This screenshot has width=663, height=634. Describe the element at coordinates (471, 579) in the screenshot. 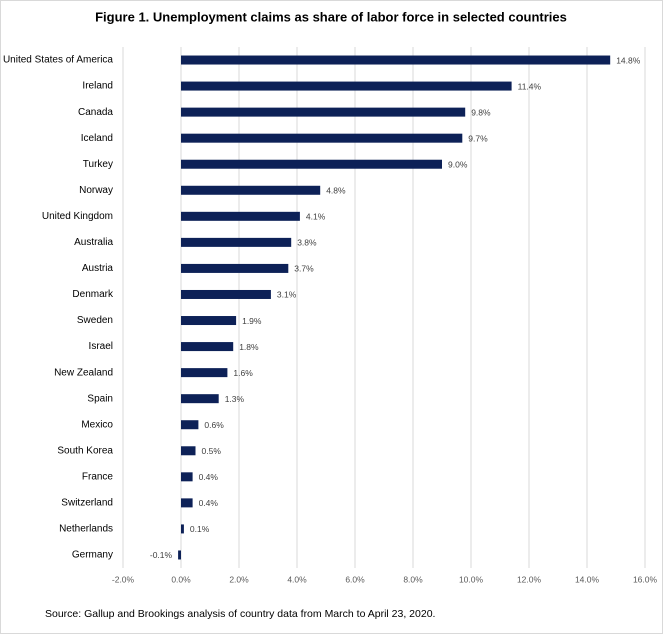

I see `x-tick-label: 10.0%` at that location.